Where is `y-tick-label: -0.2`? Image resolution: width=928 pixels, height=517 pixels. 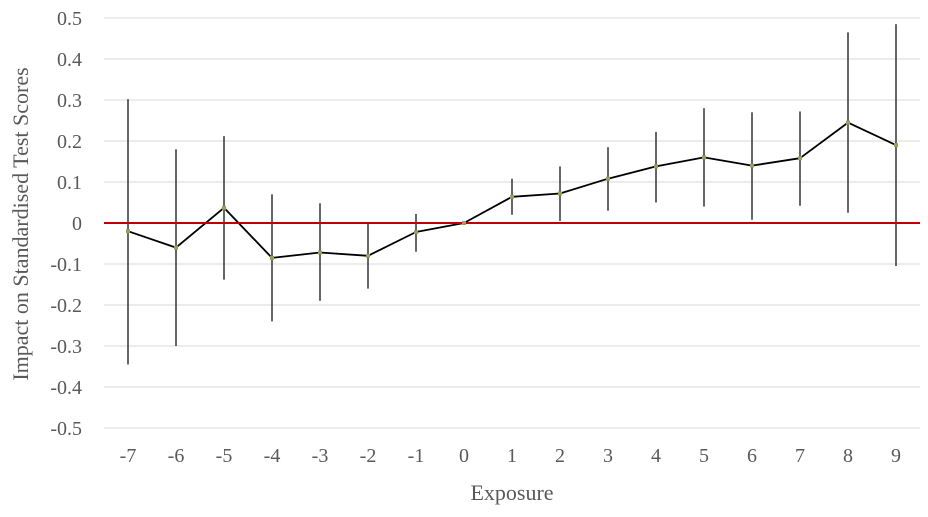
y-tick-label: -0.2 is located at coordinates (66, 306).